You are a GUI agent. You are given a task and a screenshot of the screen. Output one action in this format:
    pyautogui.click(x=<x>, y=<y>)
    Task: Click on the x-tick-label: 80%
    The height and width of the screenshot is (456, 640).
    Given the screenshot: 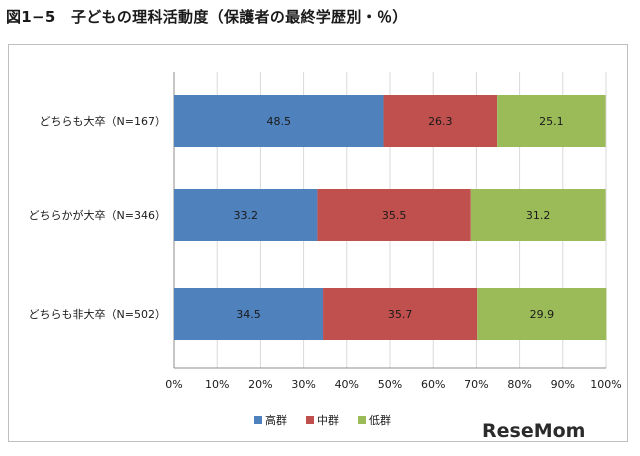 What is the action you would take?
    pyautogui.click(x=519, y=384)
    